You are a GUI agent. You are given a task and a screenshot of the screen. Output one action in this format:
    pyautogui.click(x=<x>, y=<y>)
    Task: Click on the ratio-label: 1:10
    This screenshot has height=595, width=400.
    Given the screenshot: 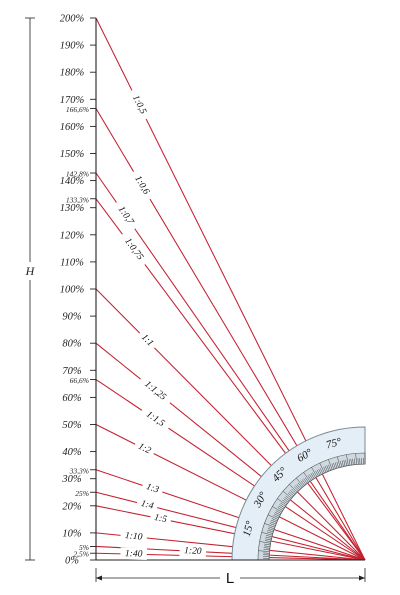 What is the action you would take?
    pyautogui.click(x=133, y=537)
    